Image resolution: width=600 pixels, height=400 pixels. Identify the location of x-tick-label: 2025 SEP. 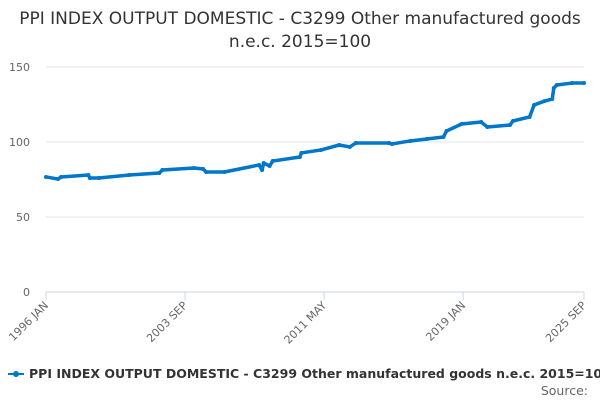
(566, 322).